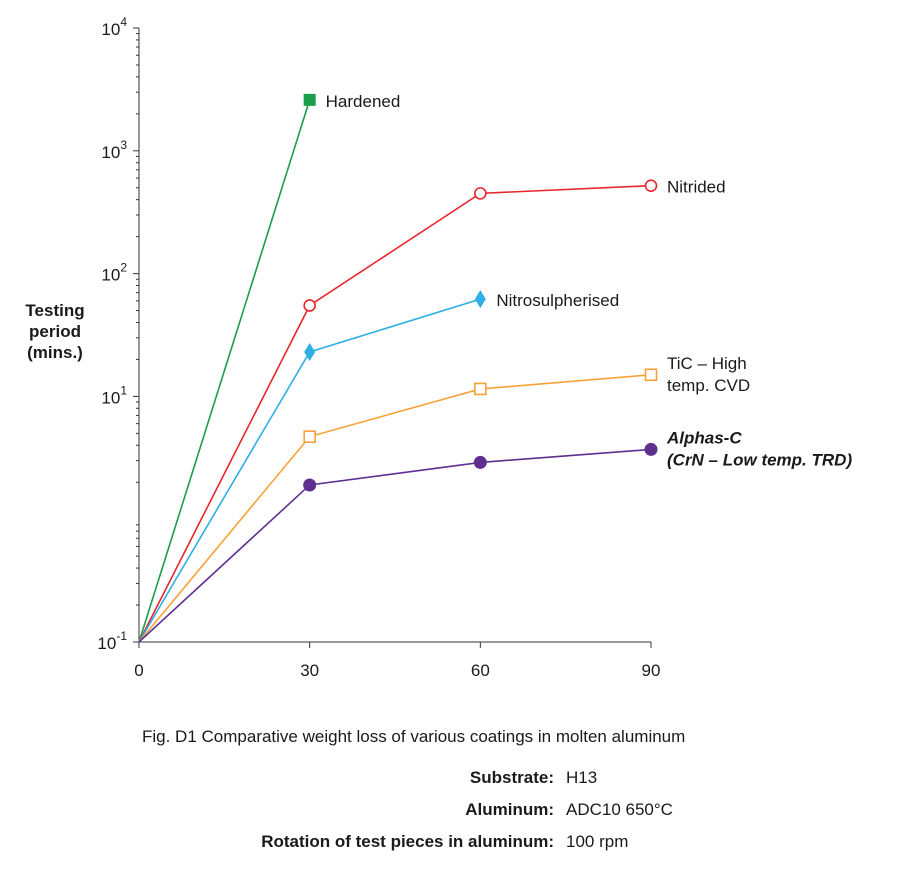 The height and width of the screenshot is (872, 900). Describe the element at coordinates (114, 150) in the screenshot. I see `y-tick-label: 10³` at that location.